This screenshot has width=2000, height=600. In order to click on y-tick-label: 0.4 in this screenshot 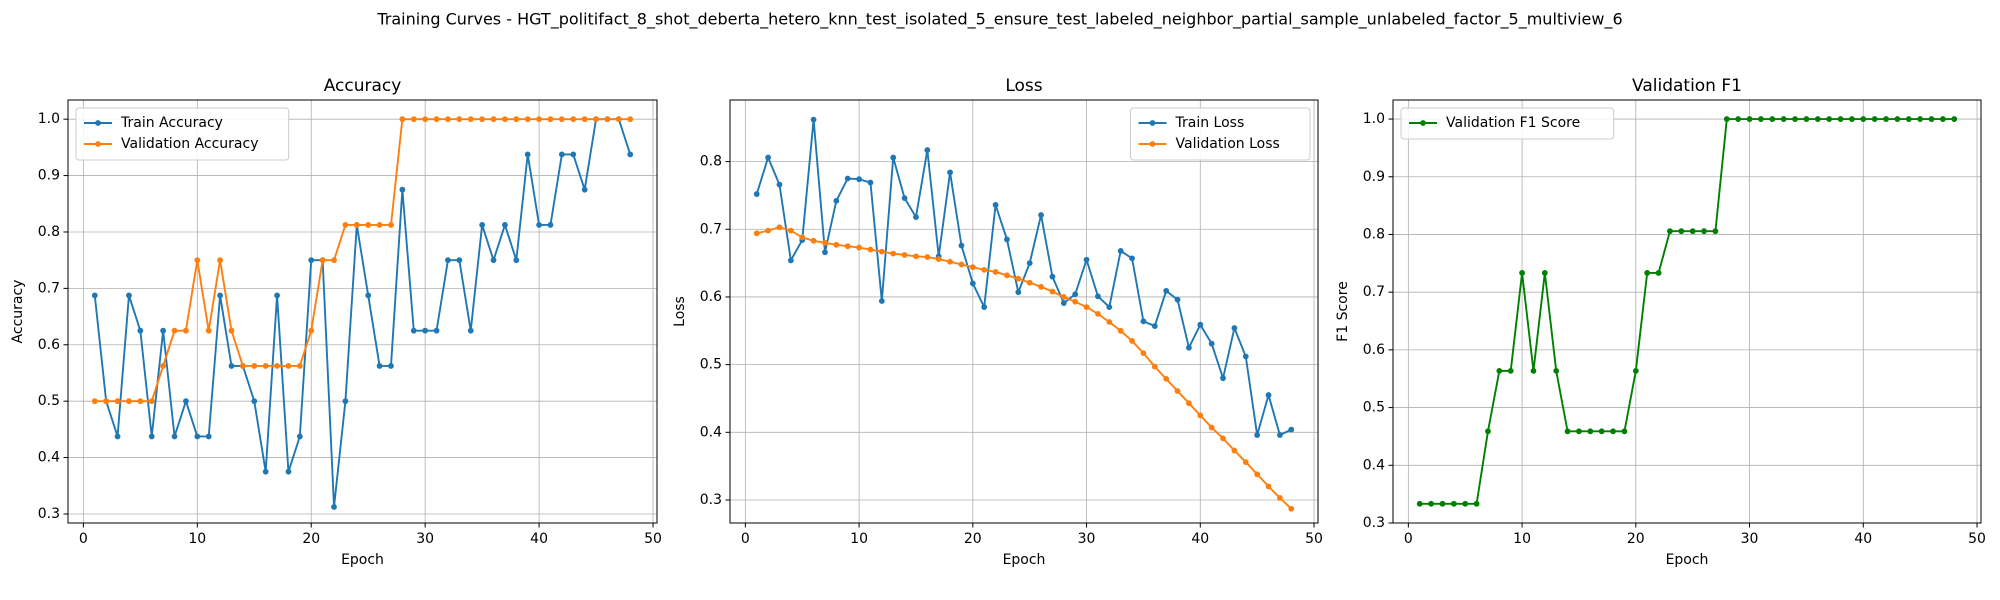, I will do `click(711, 432)`.